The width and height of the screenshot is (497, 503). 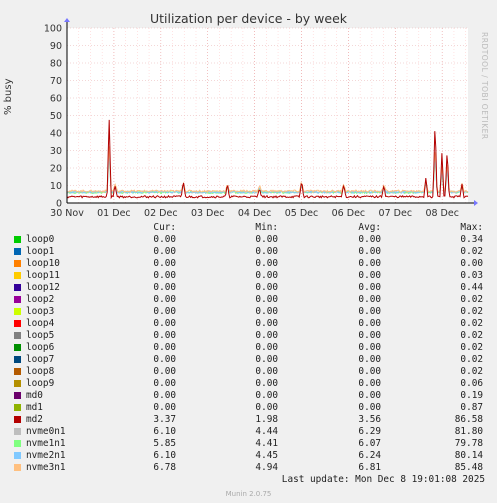 What do you see at coordinates (114, 213) in the screenshot?
I see `x-tick-label: 01 Dec` at bounding box center [114, 213].